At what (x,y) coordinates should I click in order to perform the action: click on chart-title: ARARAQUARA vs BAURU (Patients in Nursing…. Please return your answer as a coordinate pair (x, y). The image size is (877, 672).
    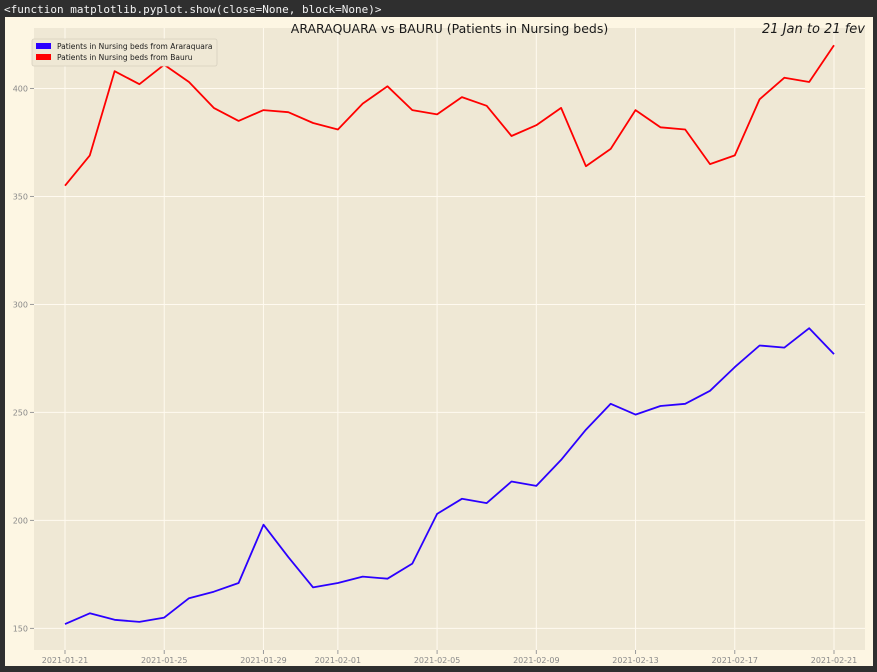
    Looking at the image, I should click on (449, 28).